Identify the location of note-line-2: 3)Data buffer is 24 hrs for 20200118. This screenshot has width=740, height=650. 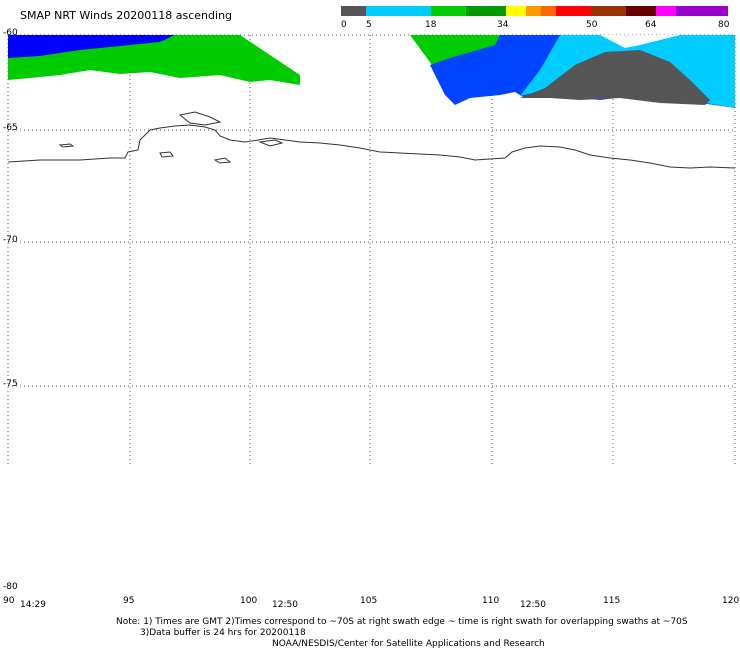
(223, 633).